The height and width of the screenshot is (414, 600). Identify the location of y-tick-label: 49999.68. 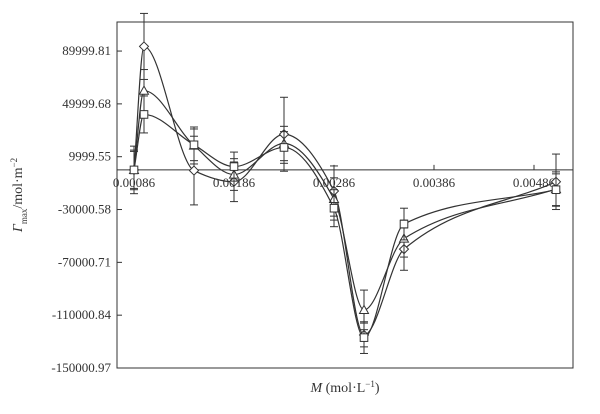
(86, 103).